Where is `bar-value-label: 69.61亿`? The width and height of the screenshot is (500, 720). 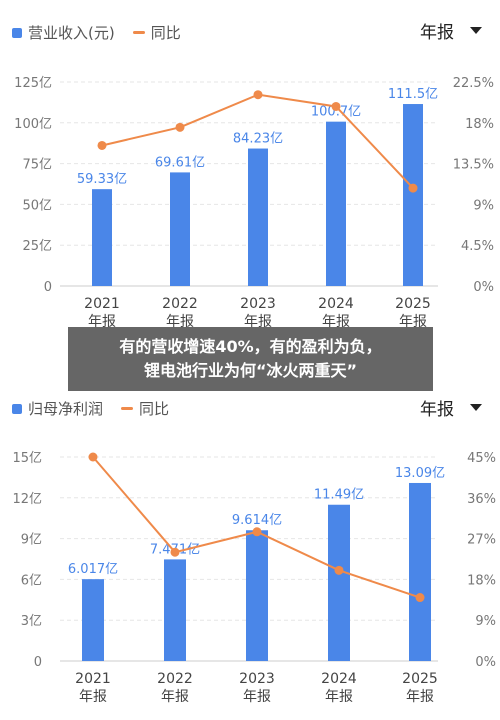
bar-value-label: 69.61亿 is located at coordinates (180, 162).